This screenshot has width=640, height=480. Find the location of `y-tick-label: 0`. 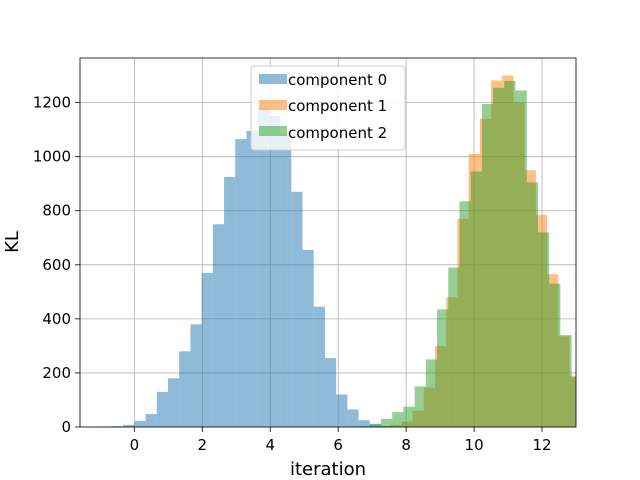

y-tick-label: 0 is located at coordinates (66, 427).